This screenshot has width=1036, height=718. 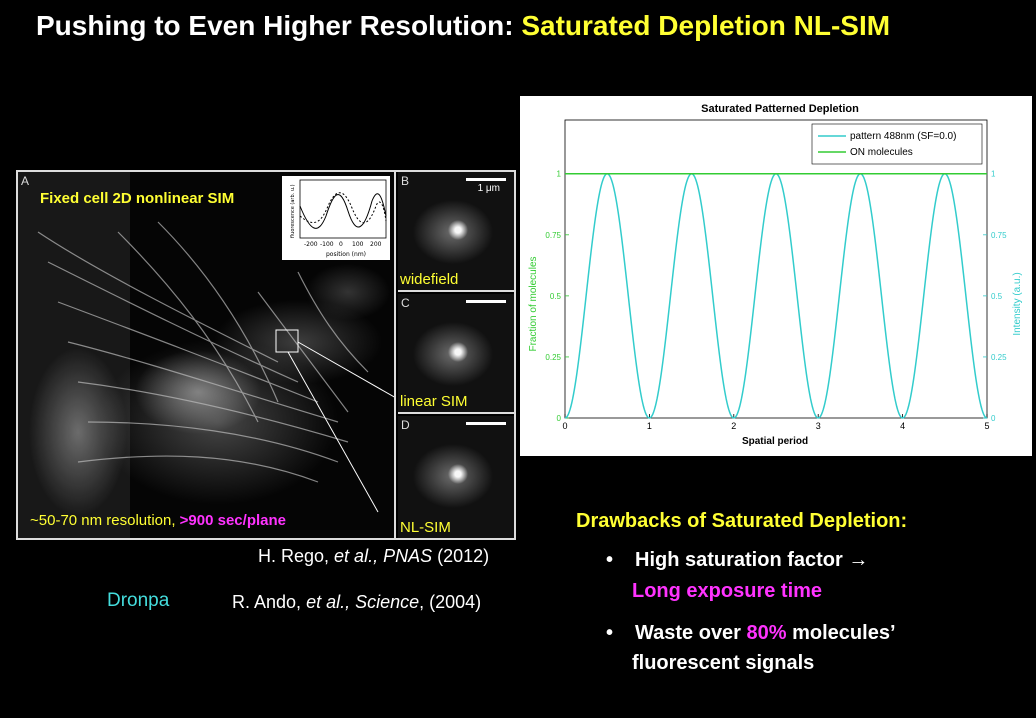 I want to click on fig-caption-top: Fixed cell 2D nonlinear SIM, so click(x=137, y=198).